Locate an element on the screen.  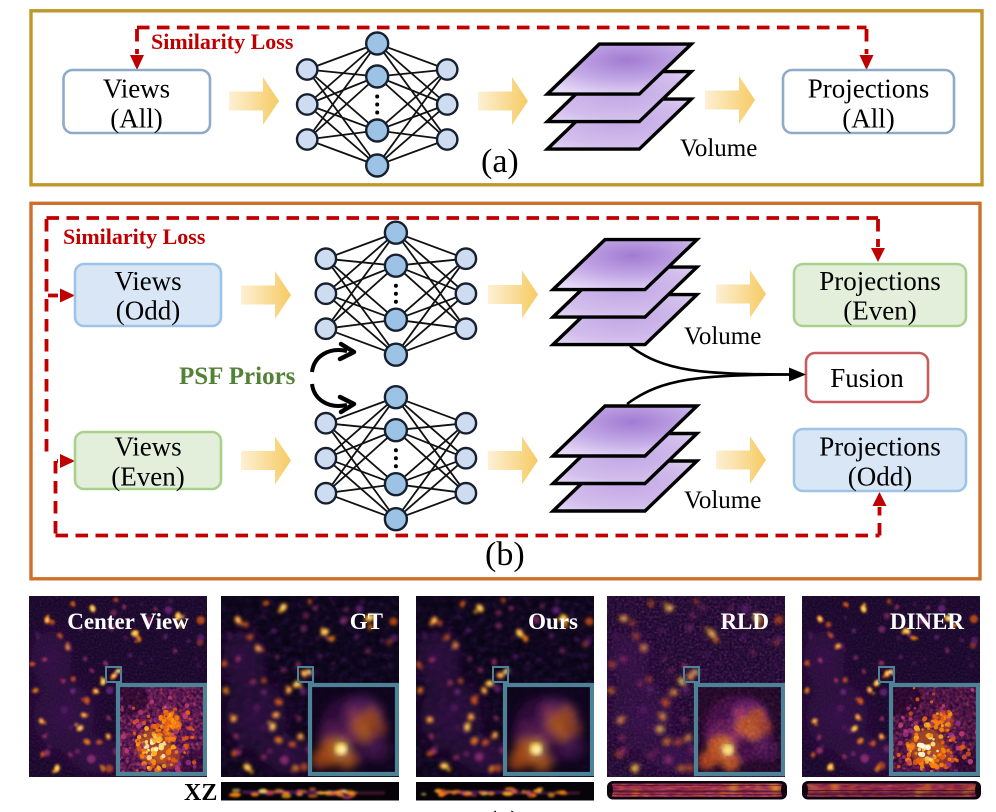
svg-text: Ours is located at coordinates (553, 621).